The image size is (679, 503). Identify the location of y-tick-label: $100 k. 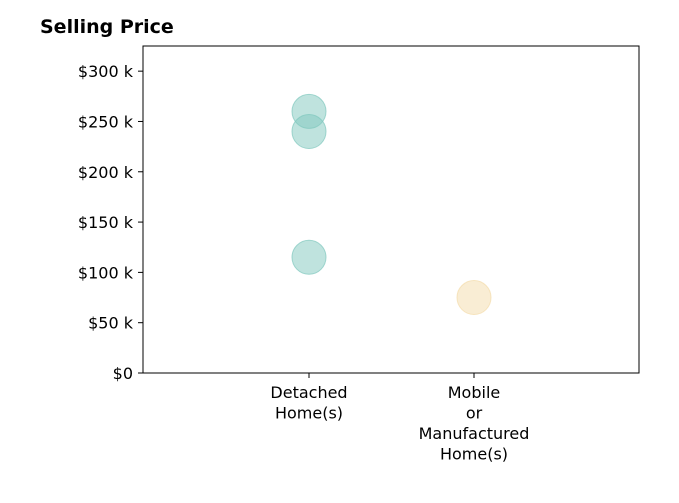
(106, 272).